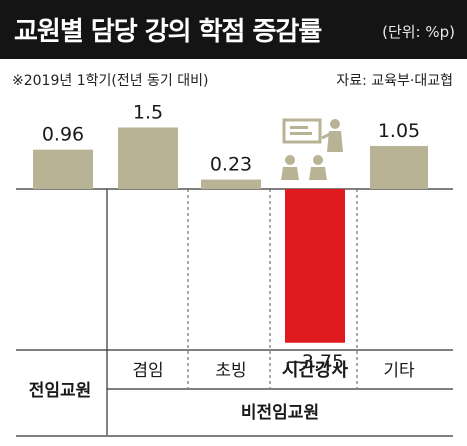 This screenshot has width=467, height=446. I want to click on category-label-3: 시간강사, so click(315, 370).